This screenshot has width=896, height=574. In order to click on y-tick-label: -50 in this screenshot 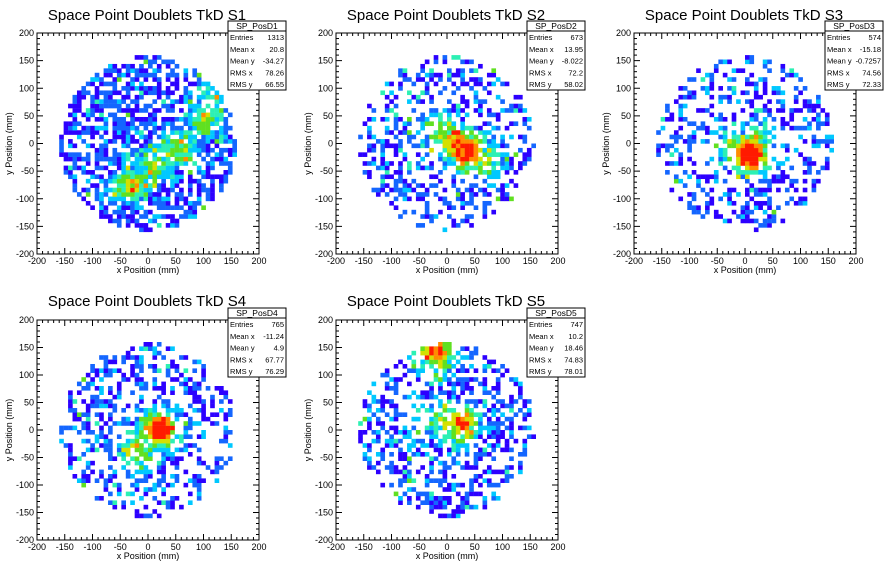, I will do `click(624, 171)`.